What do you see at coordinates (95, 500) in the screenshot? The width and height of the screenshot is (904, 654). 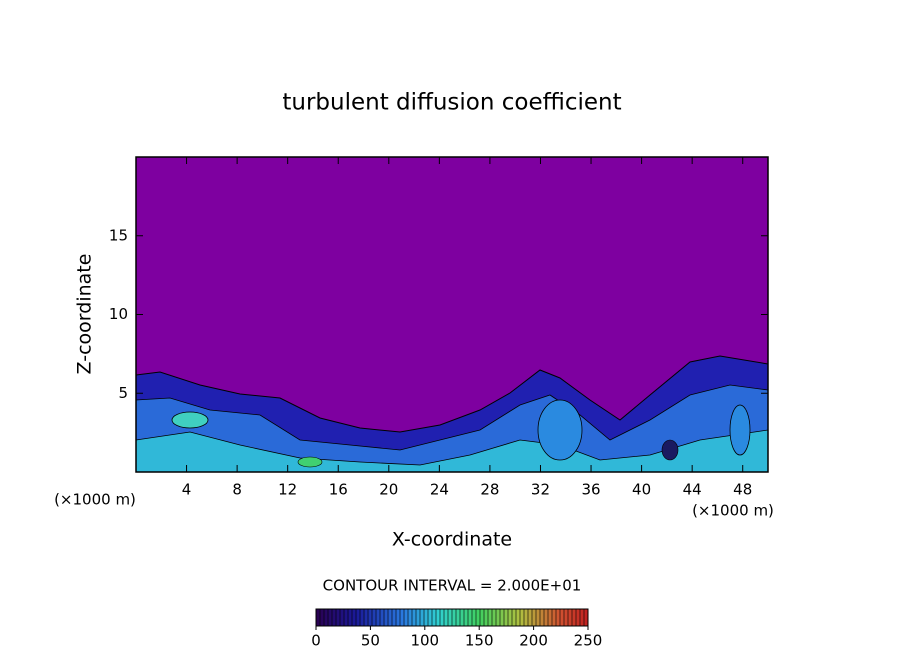 I see `x-unit-left: (×1000 m)` at bounding box center [95, 500].